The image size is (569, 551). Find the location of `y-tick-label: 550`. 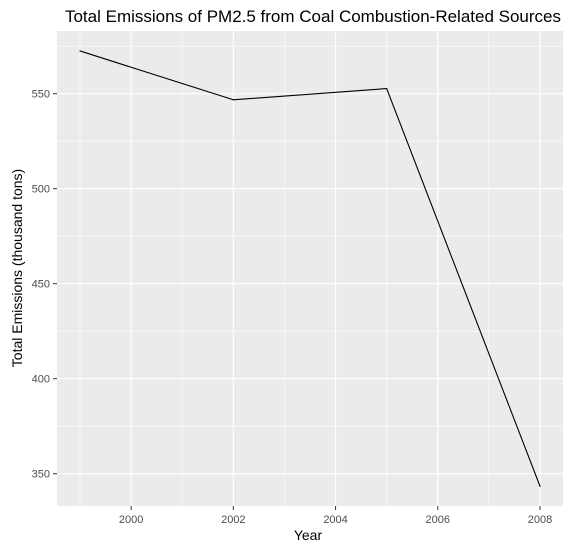

y-tick-label: 550 is located at coordinates (41, 95).